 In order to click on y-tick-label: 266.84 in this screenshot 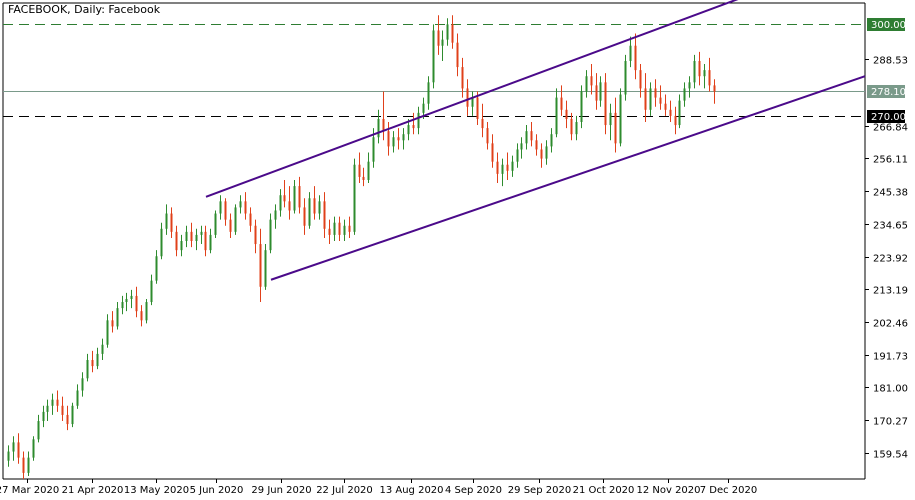, I will do `click(890, 128)`.